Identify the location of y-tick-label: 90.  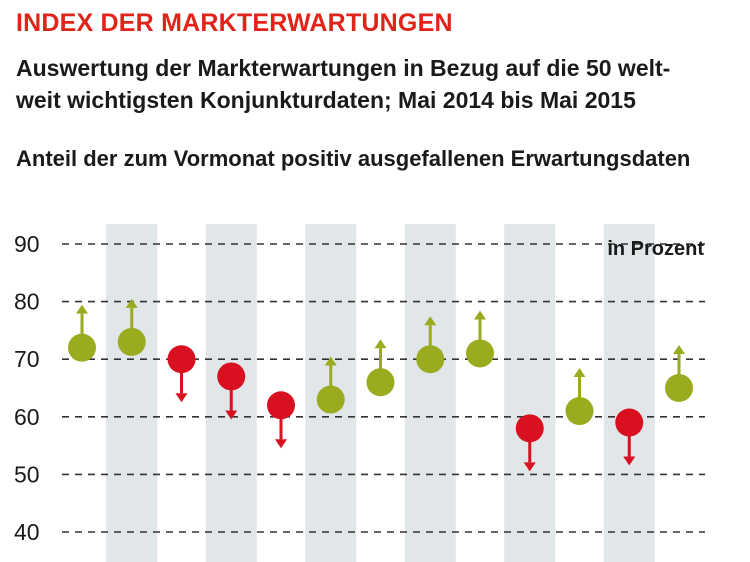
(27, 244).